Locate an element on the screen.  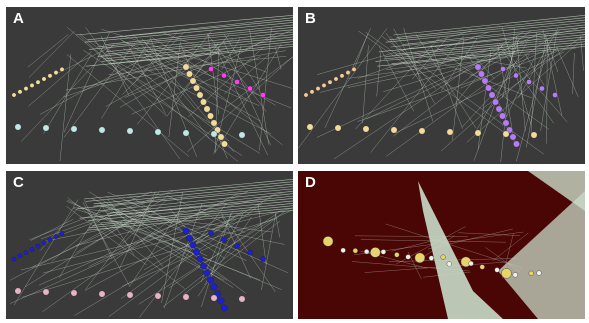
panel-label-c: C is located at coordinates (18, 182).